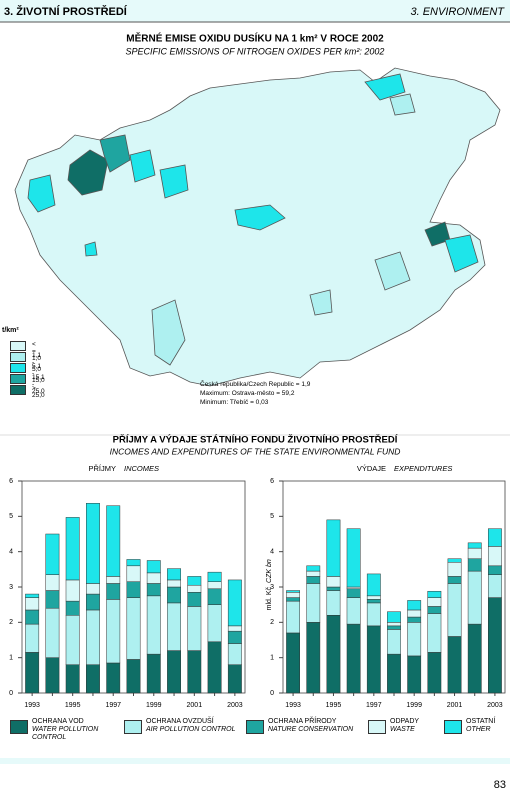 The height and width of the screenshot is (793, 510). I want to click on map-note: Česká republika/Czech Republic = 1,9, so click(255, 384).